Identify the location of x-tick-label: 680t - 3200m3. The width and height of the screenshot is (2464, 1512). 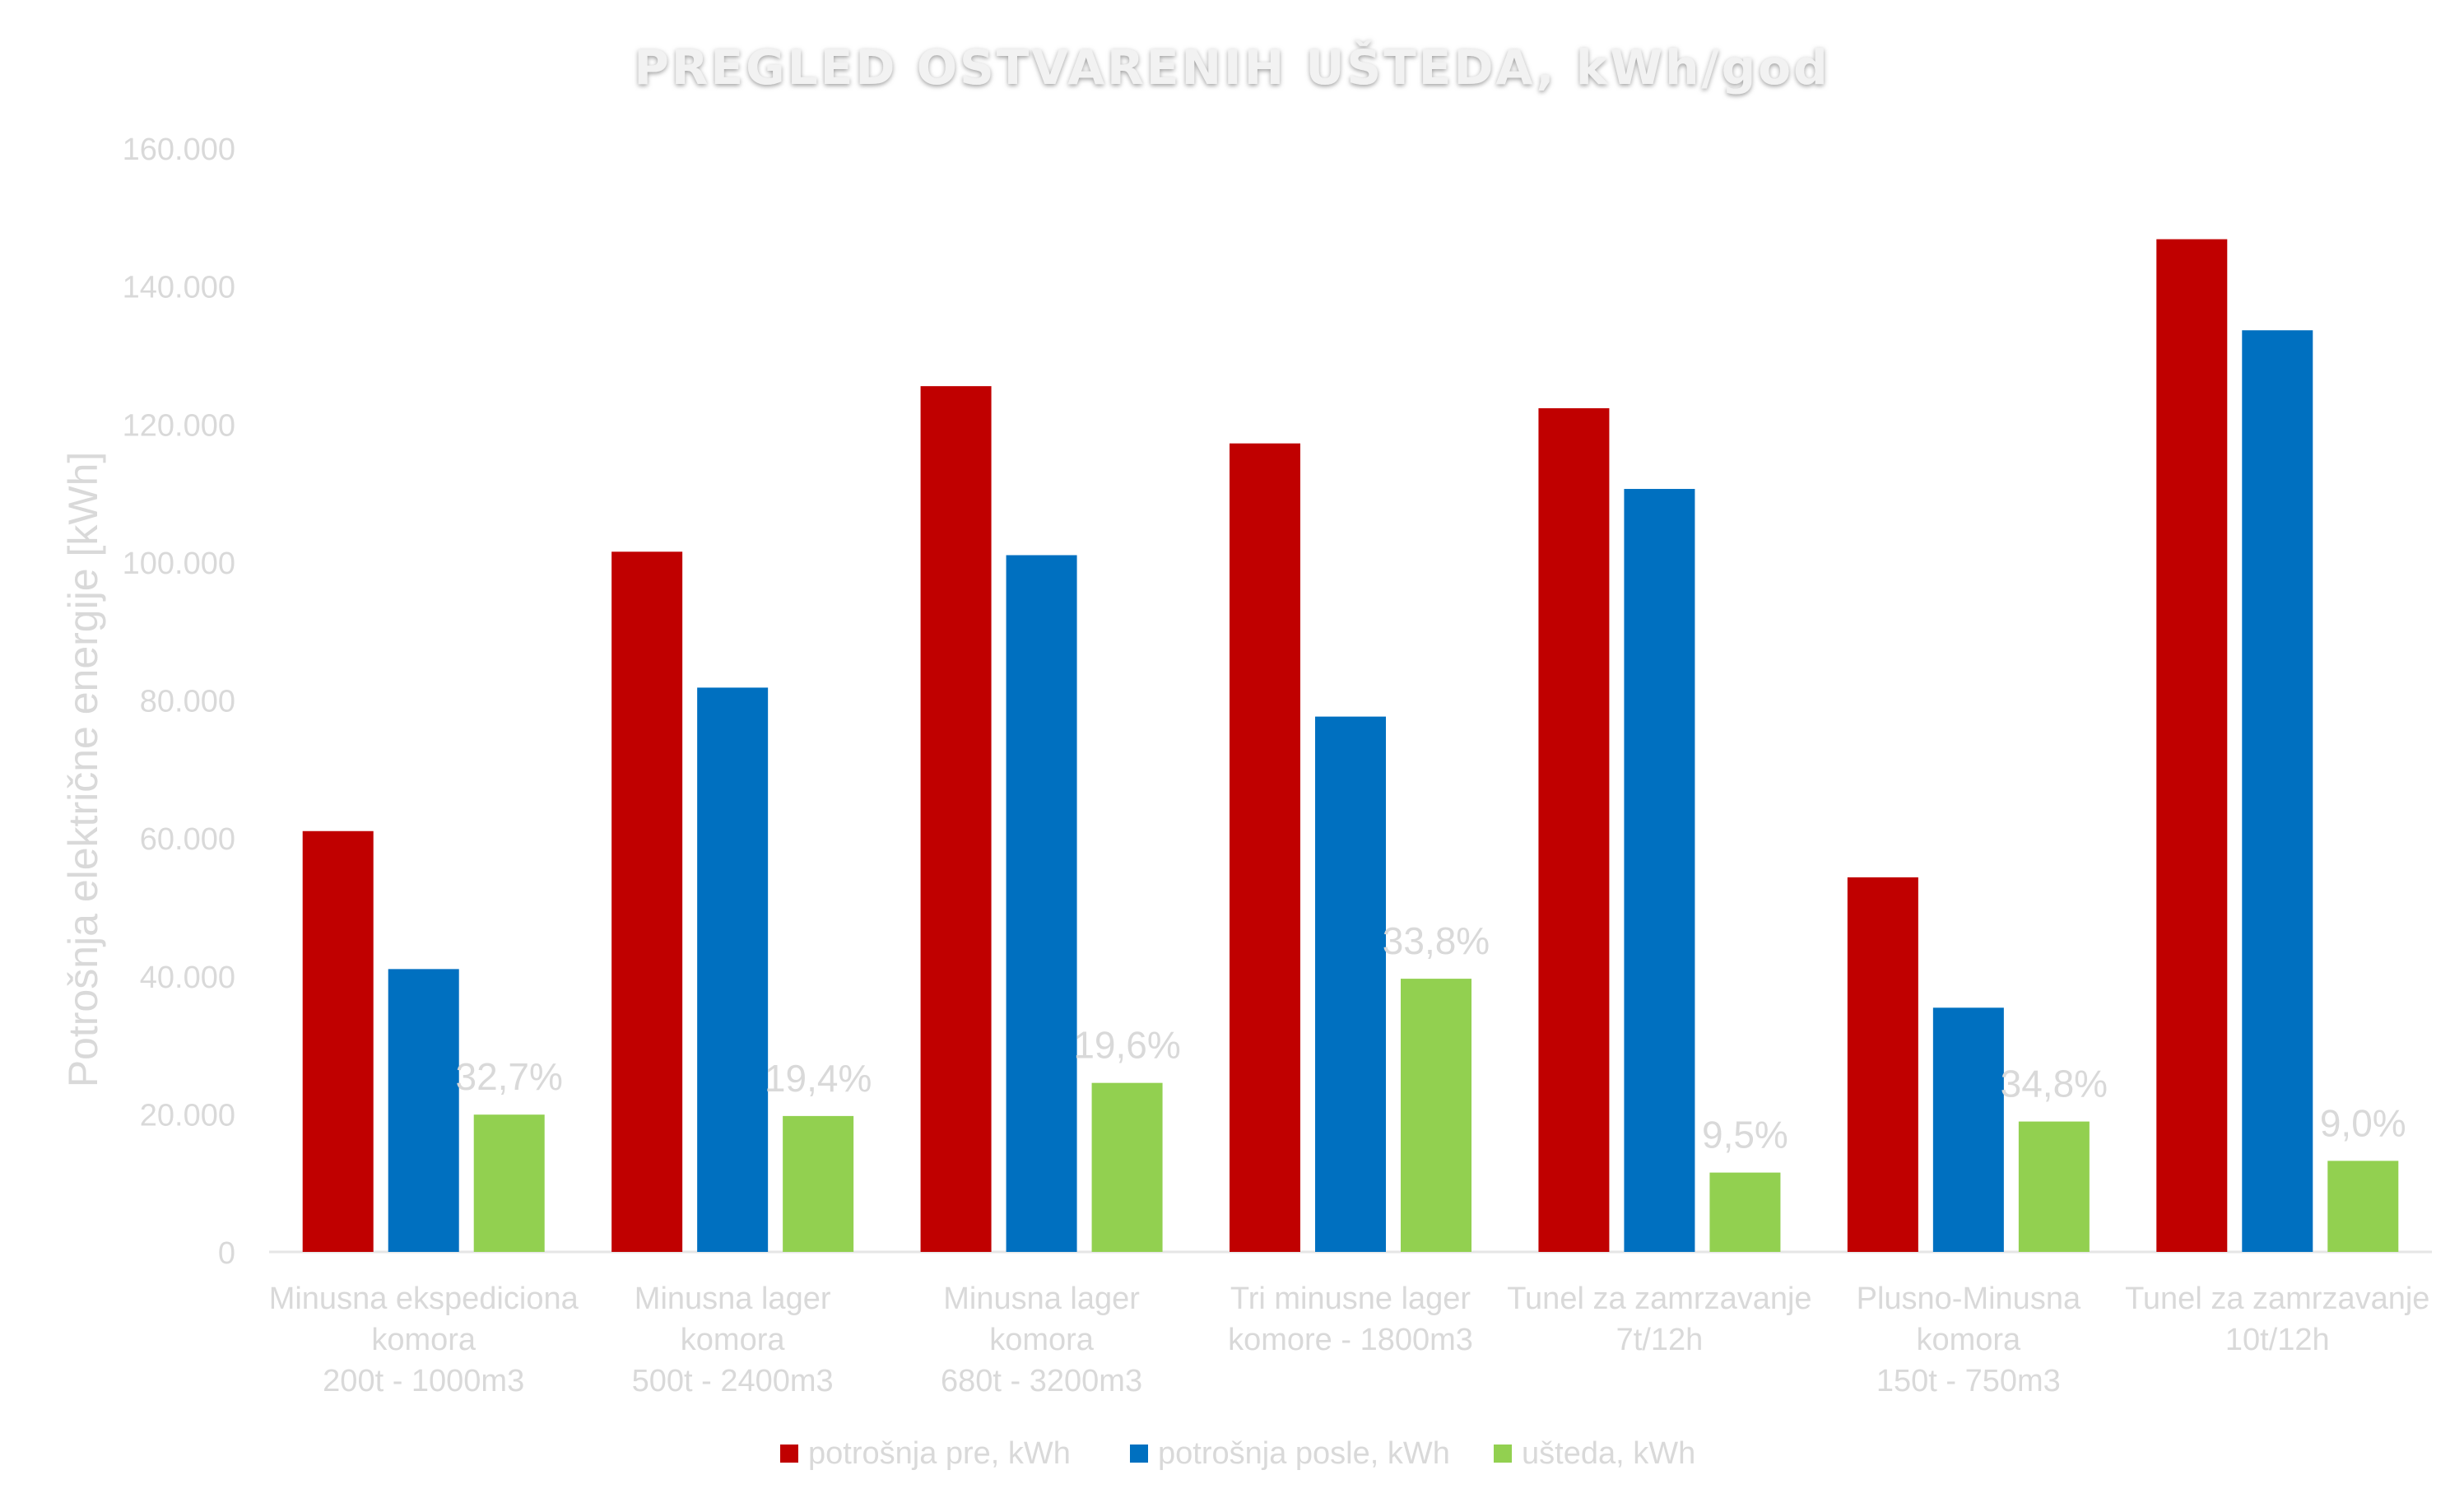
(1041, 1381).